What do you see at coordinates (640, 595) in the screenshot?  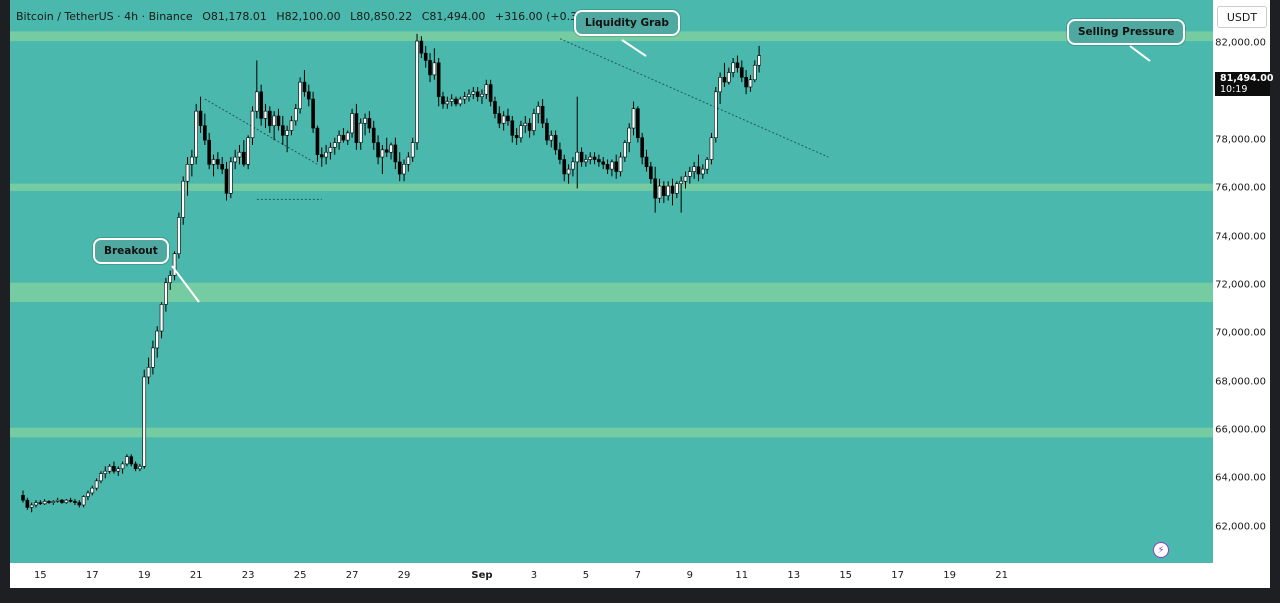 I see `bottom-bar` at bounding box center [640, 595].